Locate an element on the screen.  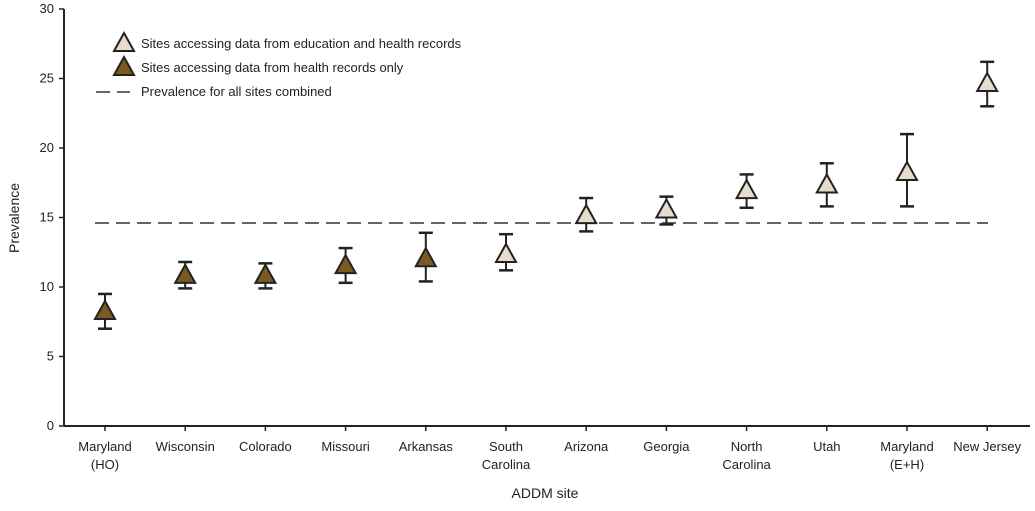
y-axis-label: Prevalence is located at coordinates (14, 218).